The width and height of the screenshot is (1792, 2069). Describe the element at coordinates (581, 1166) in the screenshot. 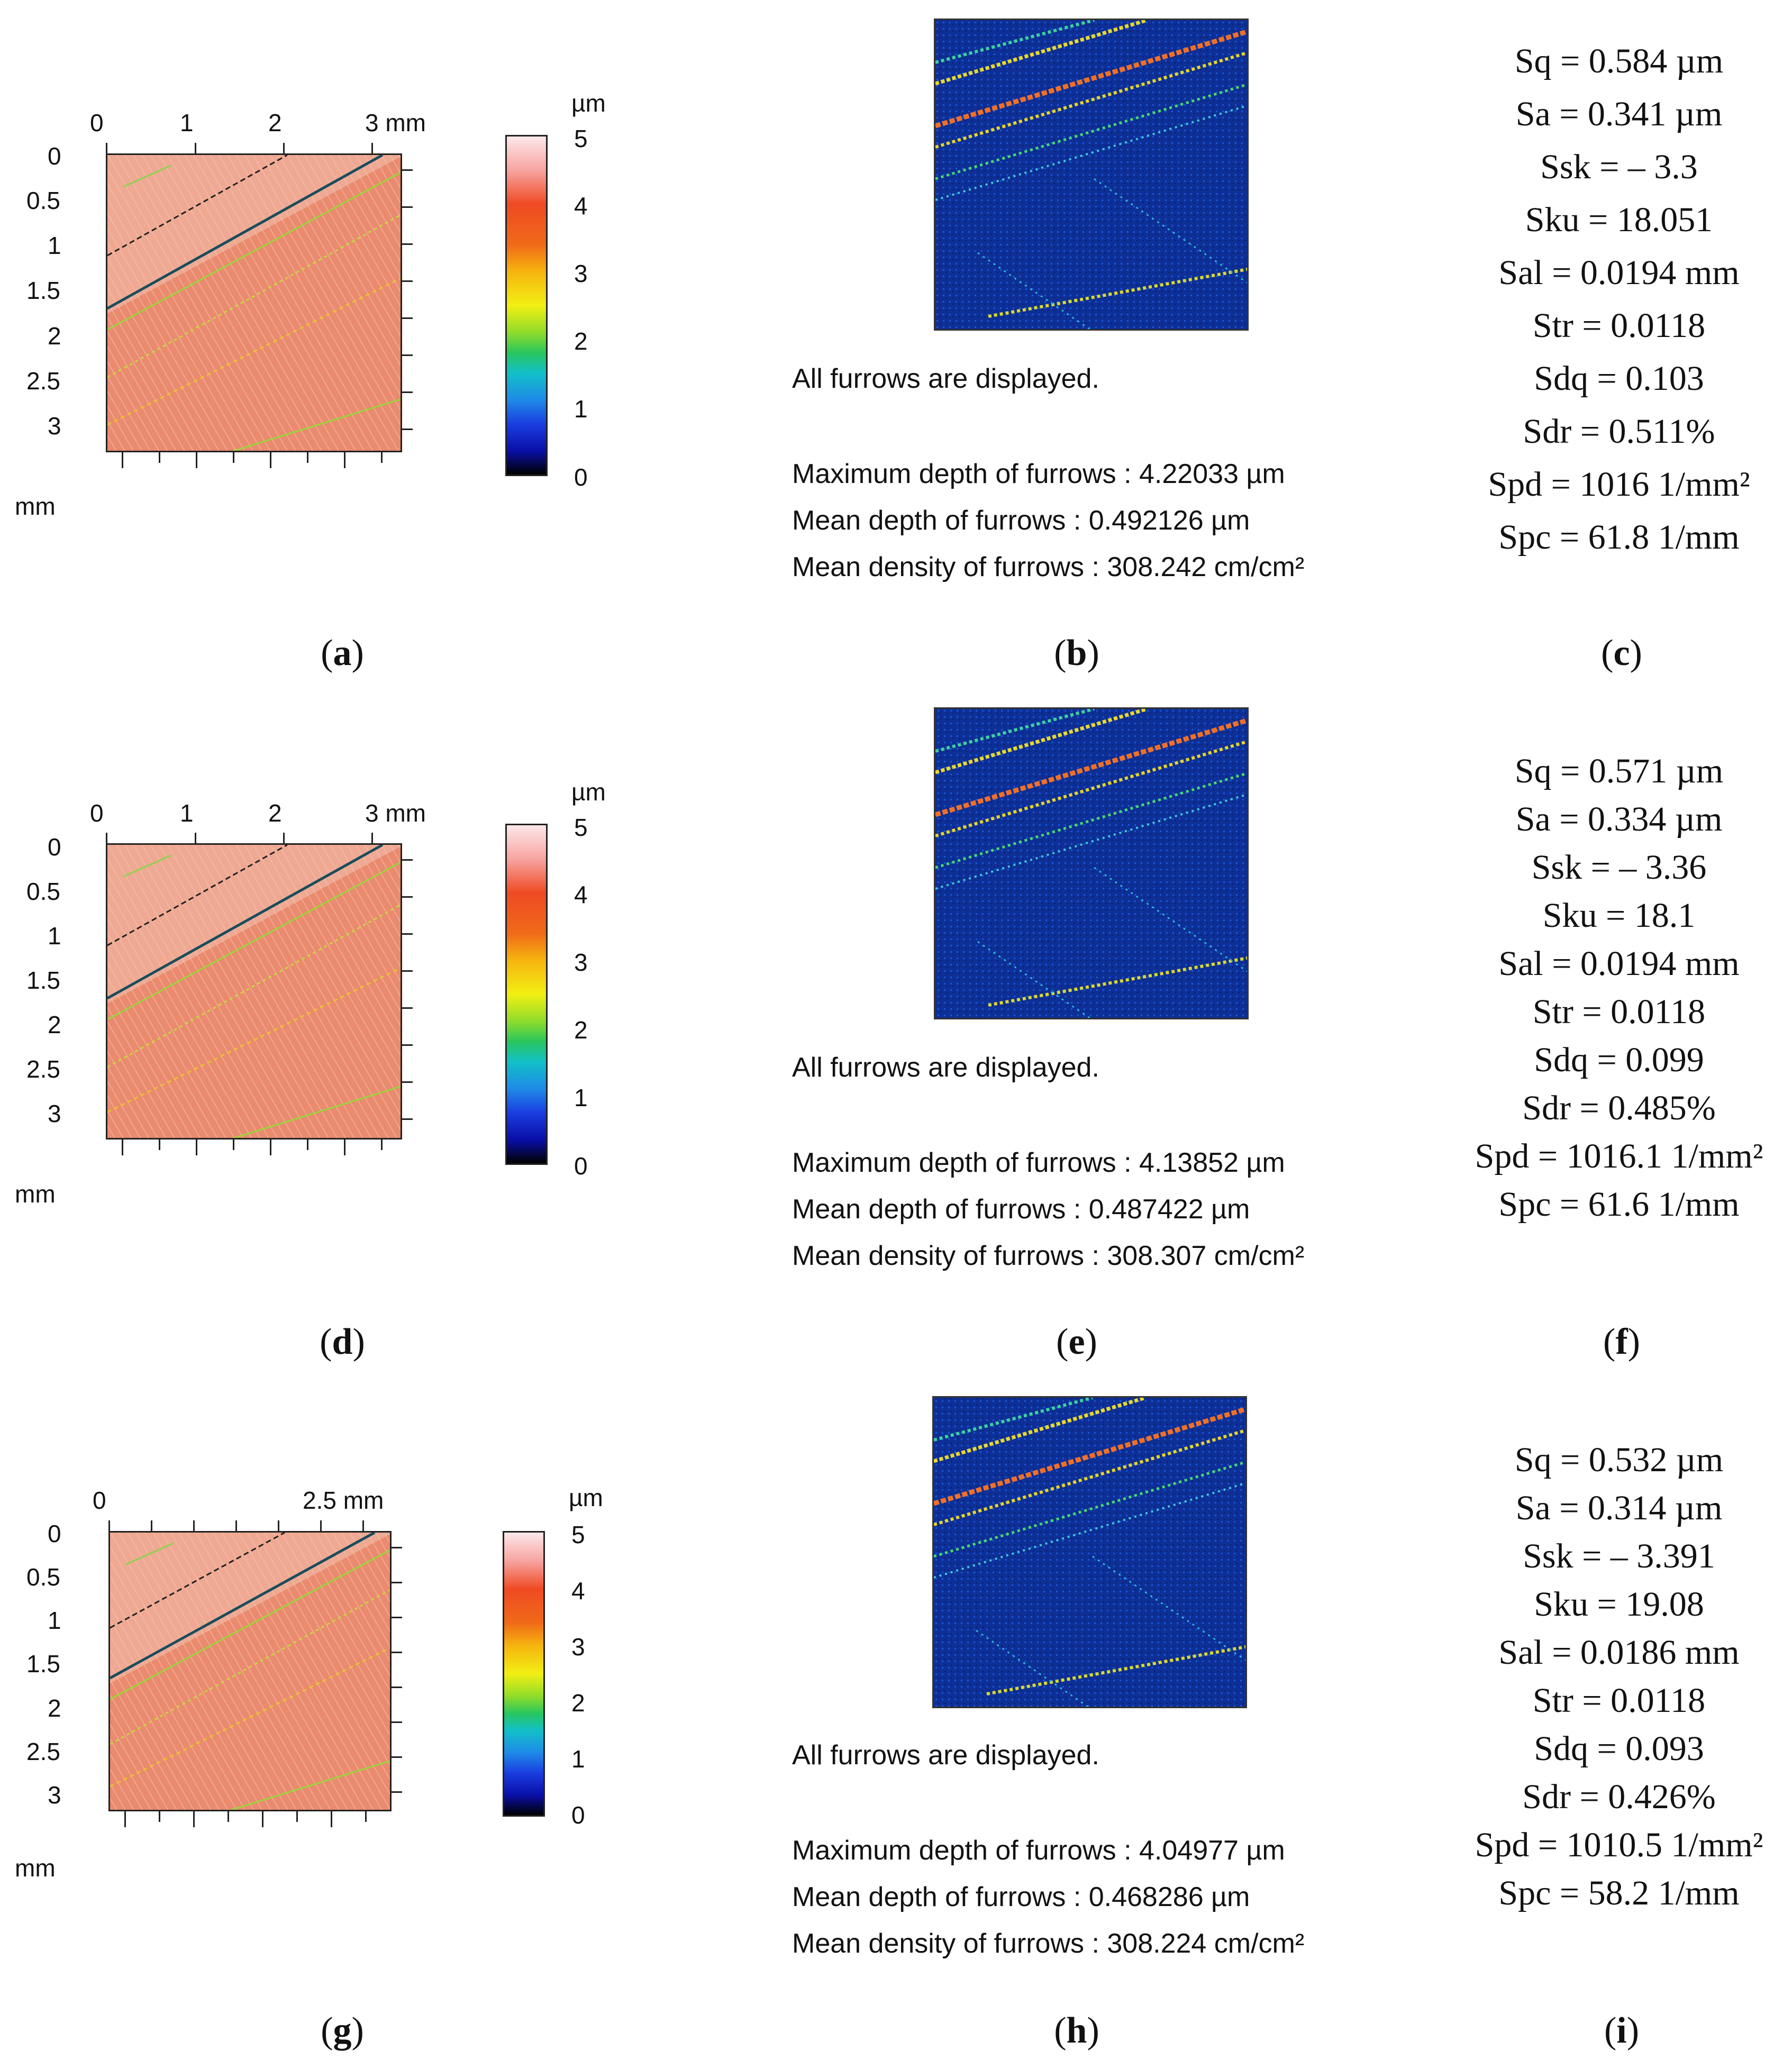

I see `colorbar-tick-label: 0` at that location.